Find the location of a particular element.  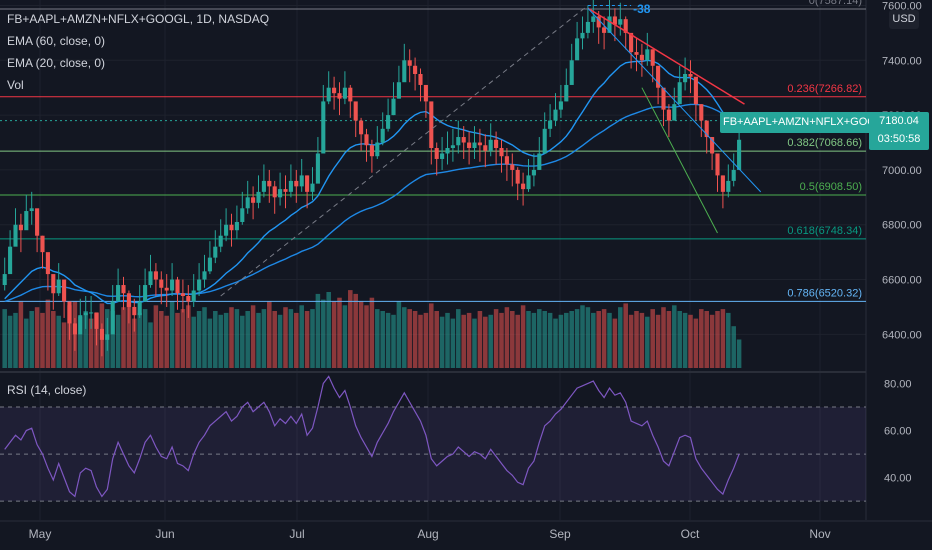

rsi-legend: RSI (14, close) is located at coordinates (47, 390).